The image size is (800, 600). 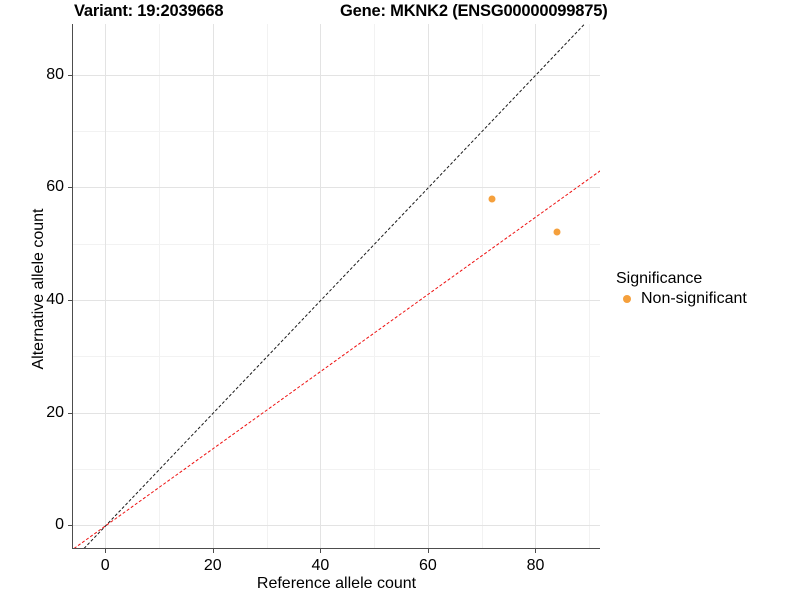 I want to click on legend: Significance Non-significant, so click(x=705, y=289).